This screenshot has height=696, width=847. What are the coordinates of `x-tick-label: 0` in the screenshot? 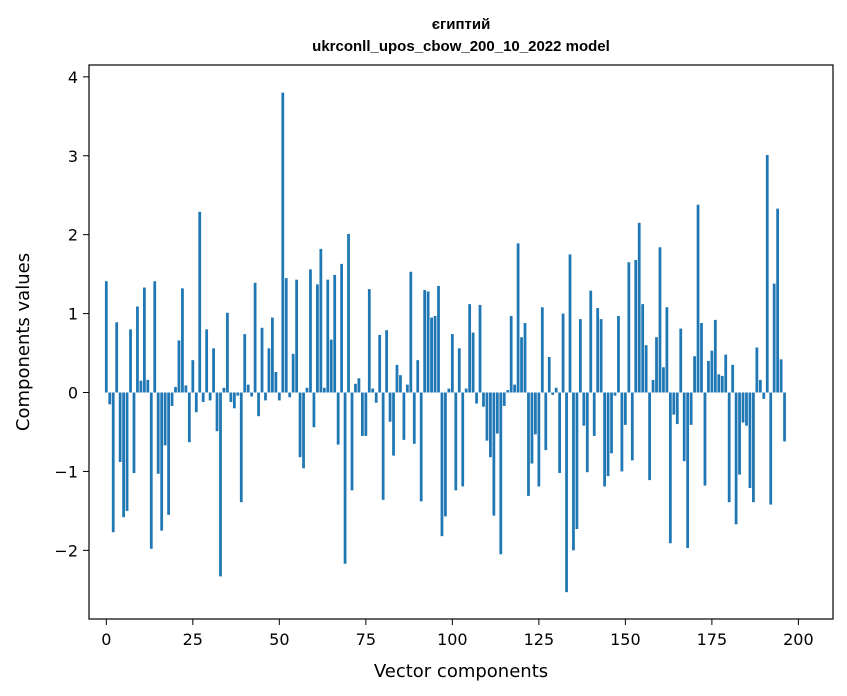 It's located at (106, 639).